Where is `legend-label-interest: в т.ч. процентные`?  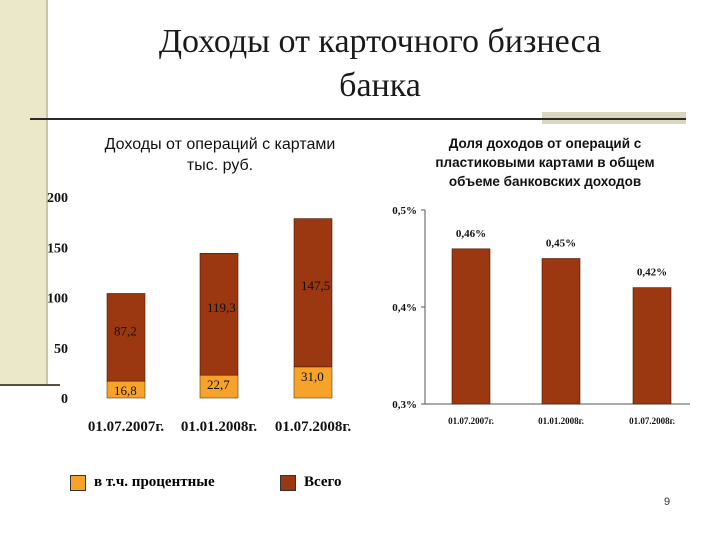
legend-label-interest: в т.ч. процентные is located at coordinates (154, 482).